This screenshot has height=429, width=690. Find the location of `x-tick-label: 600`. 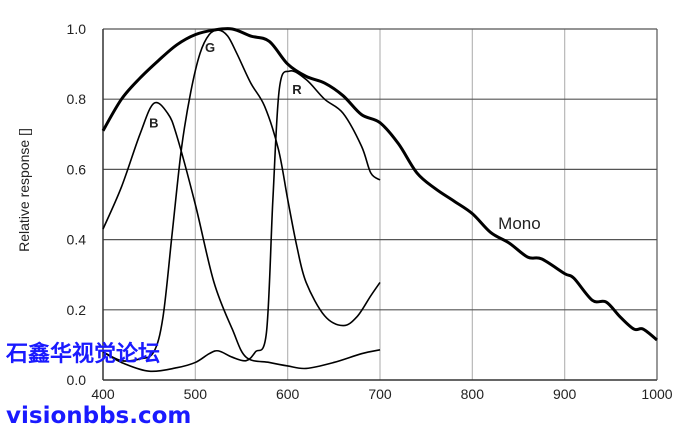

x-tick-label: 600 is located at coordinates (288, 394).